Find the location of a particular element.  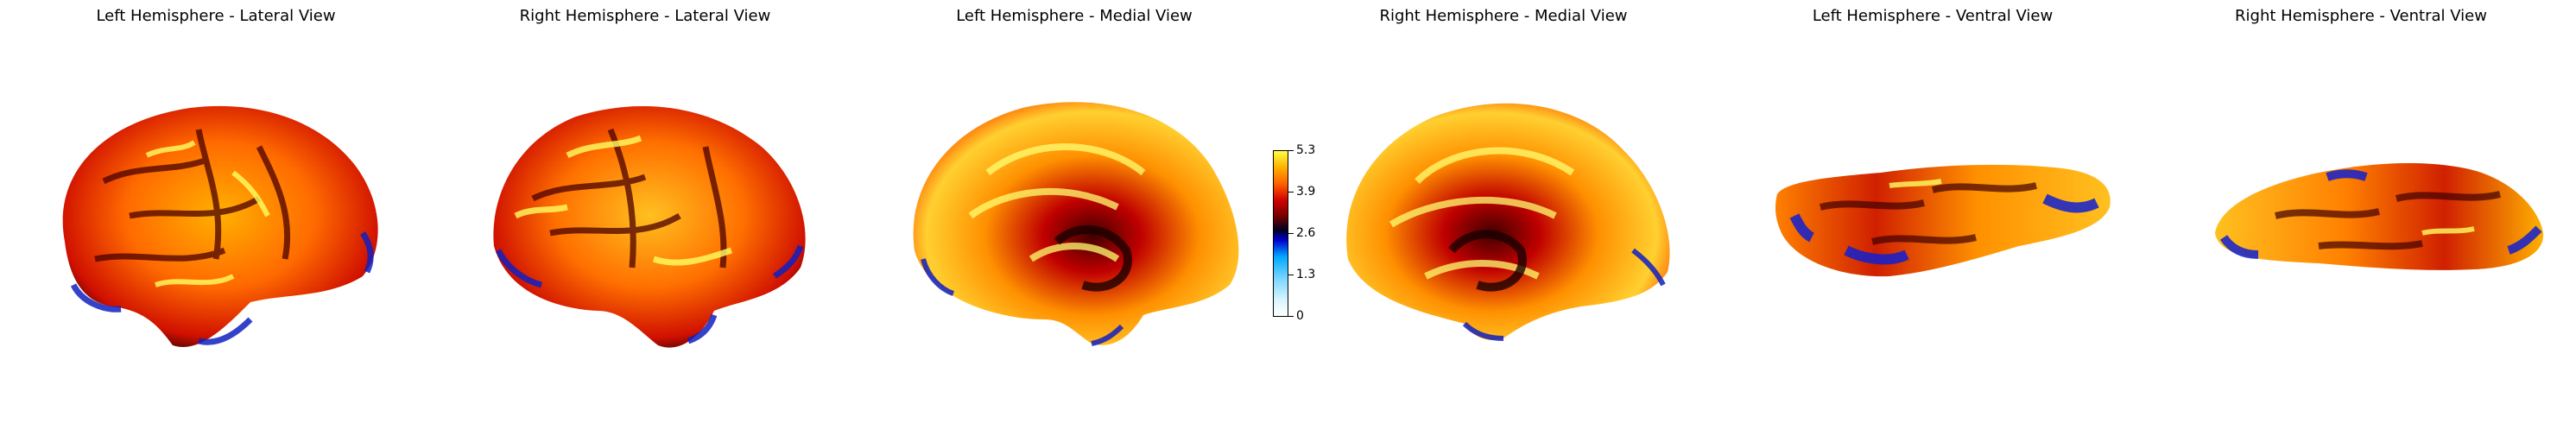

colorbar-label: 5.3 is located at coordinates (1306, 150).